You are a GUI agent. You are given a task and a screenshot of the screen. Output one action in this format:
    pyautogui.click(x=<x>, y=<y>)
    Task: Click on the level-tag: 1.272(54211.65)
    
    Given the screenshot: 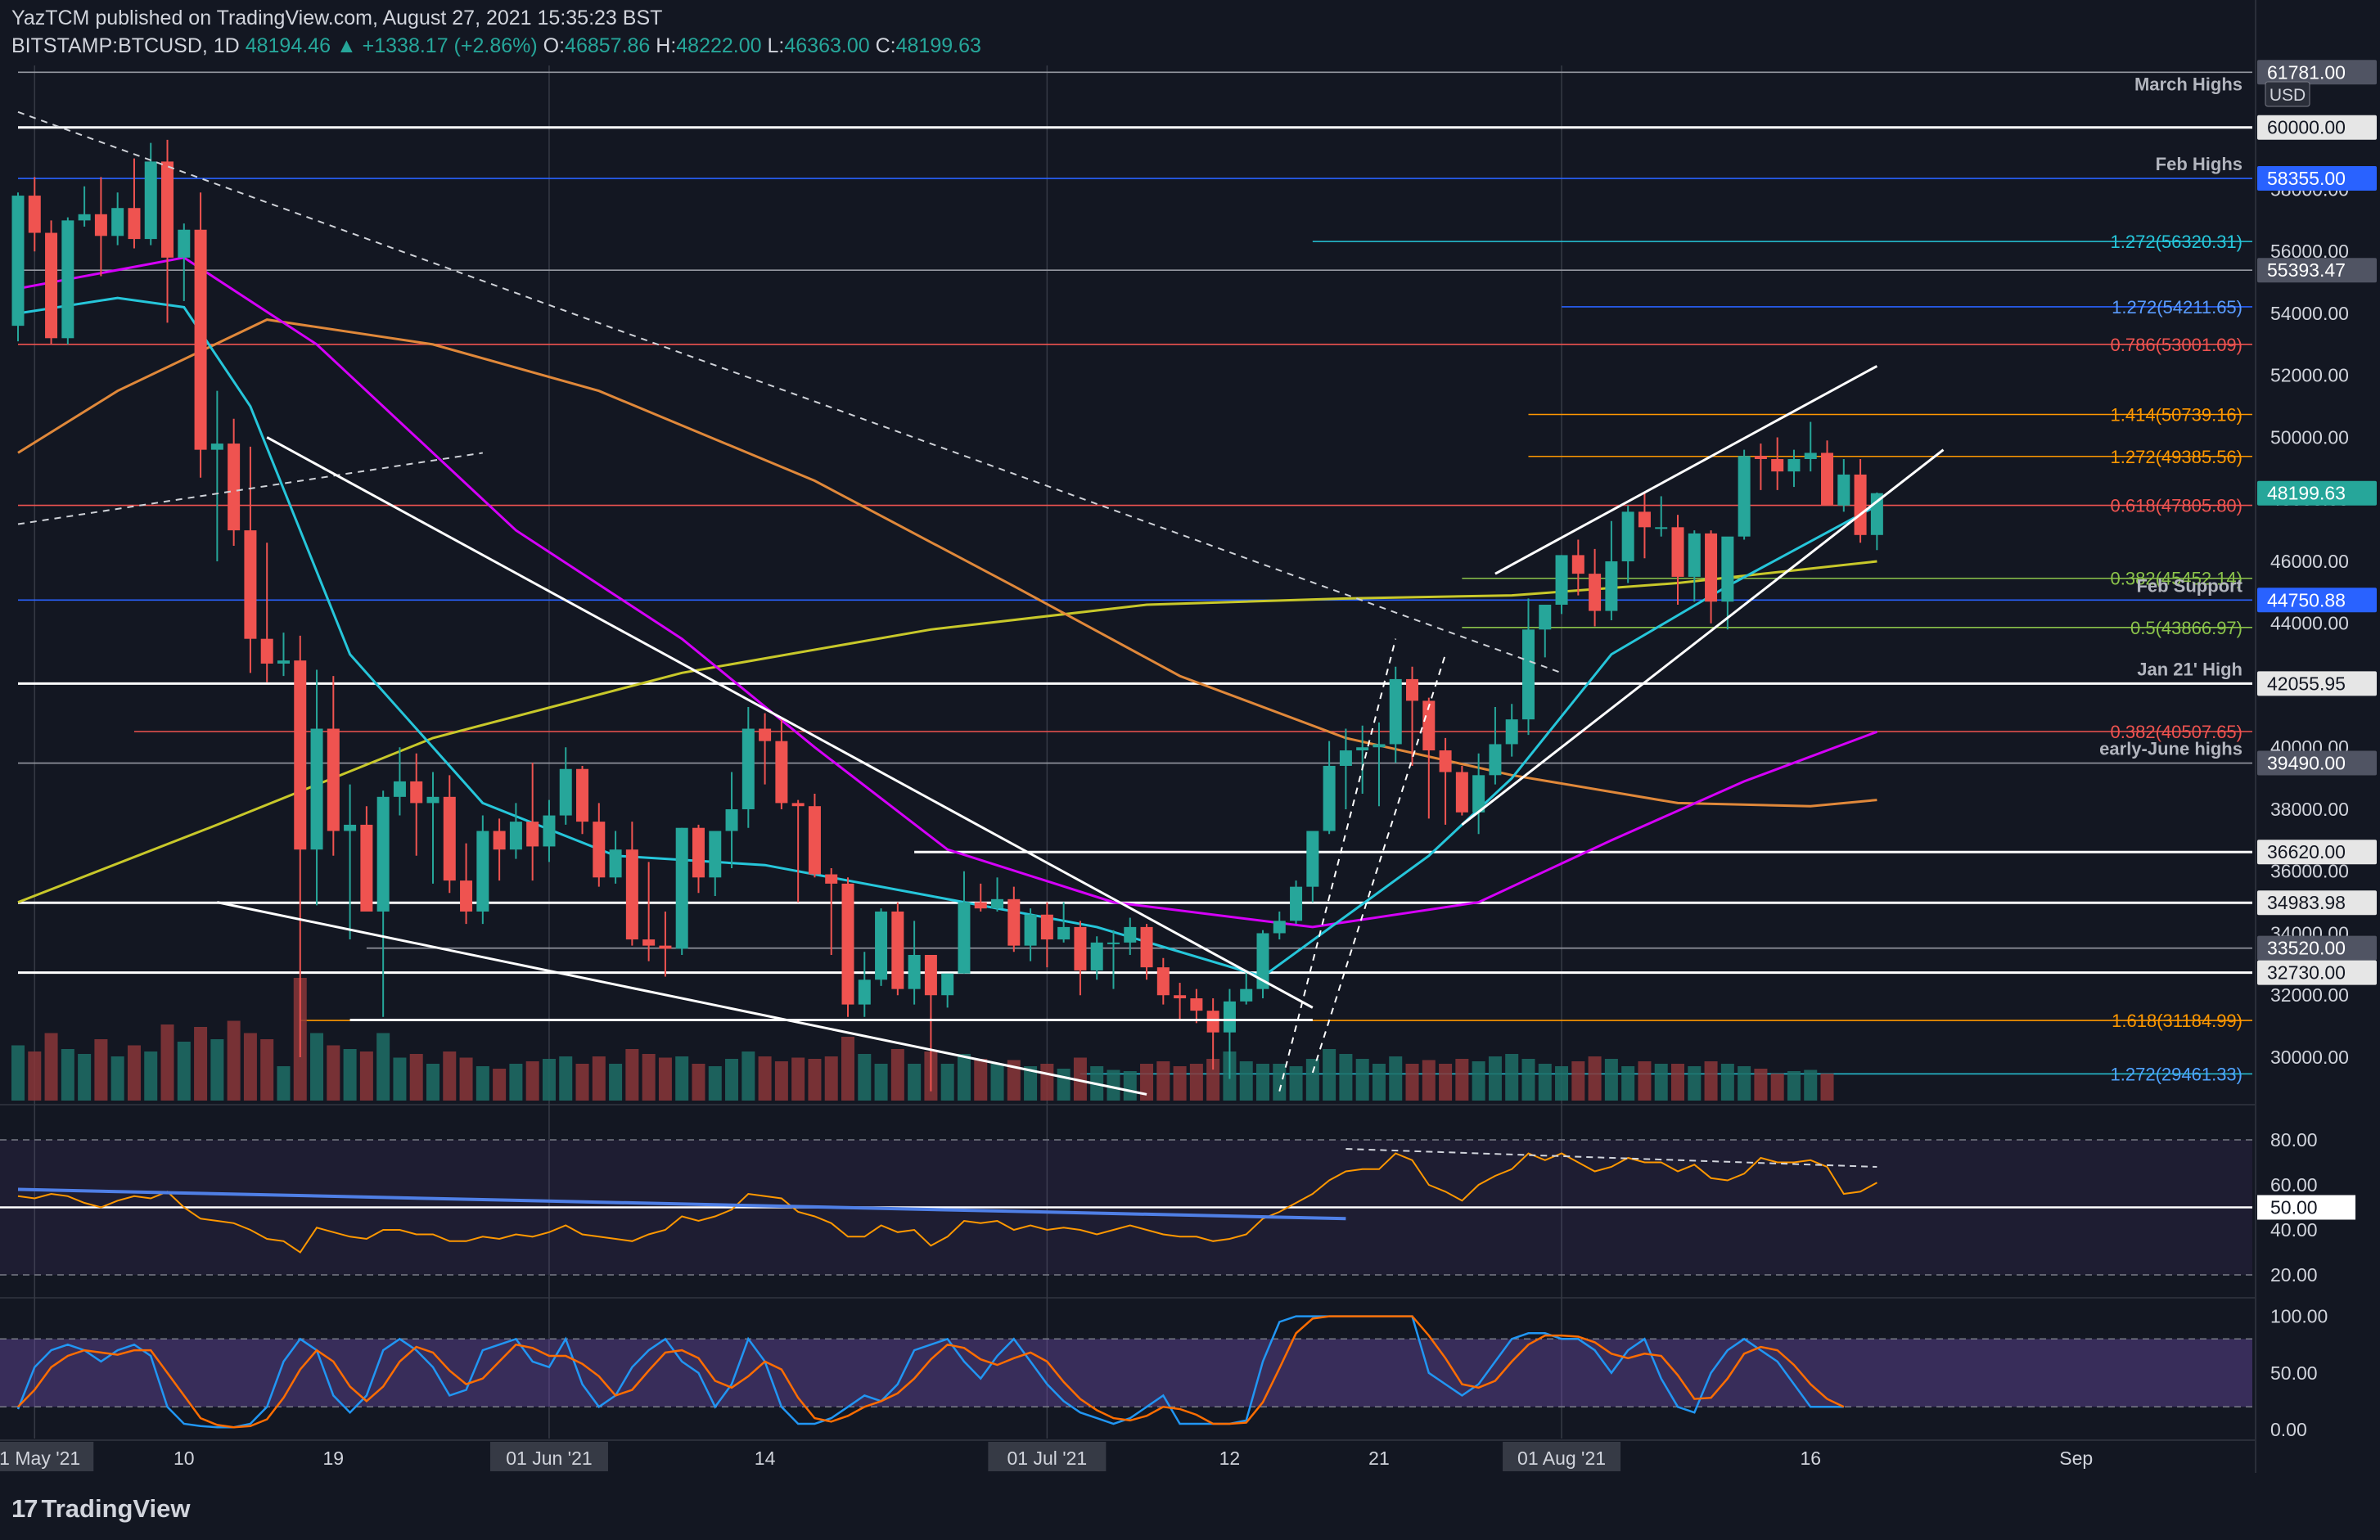 What is the action you would take?
    pyautogui.click(x=2177, y=307)
    